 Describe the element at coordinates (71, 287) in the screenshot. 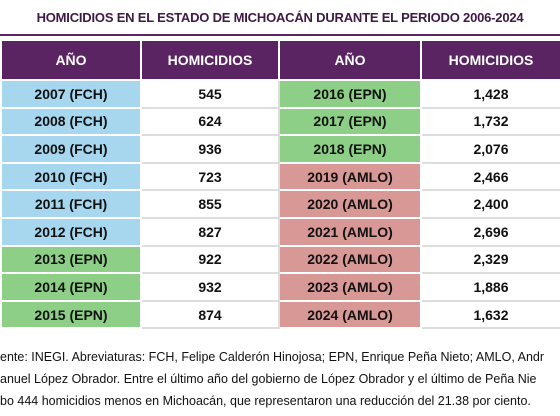

I see `year-cell: 2014 (EPN)` at that location.